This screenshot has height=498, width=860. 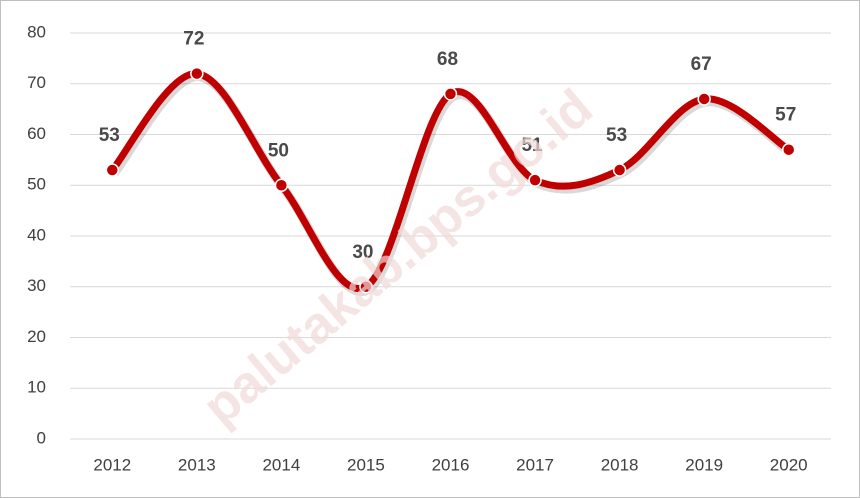 What do you see at coordinates (278, 150) in the screenshot?
I see `data-label: 50` at bounding box center [278, 150].